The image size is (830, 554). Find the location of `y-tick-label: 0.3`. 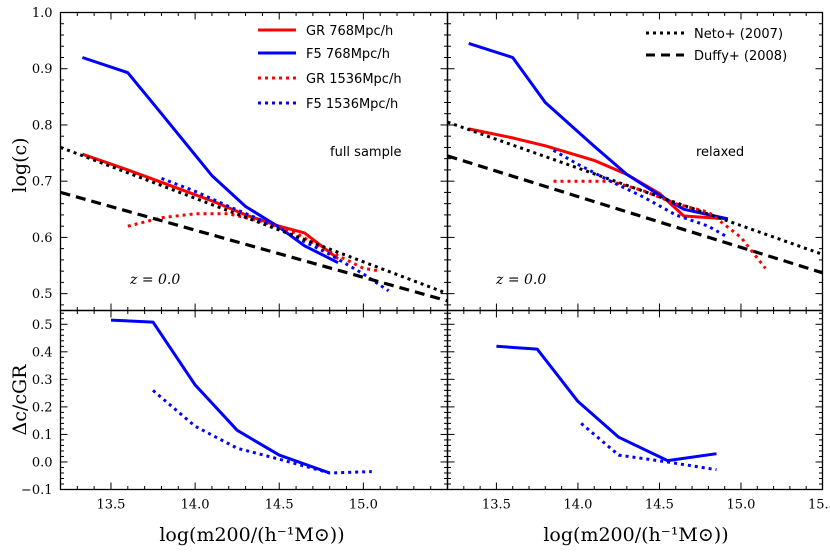

y-tick-label: 0.3 is located at coordinates (42, 380).